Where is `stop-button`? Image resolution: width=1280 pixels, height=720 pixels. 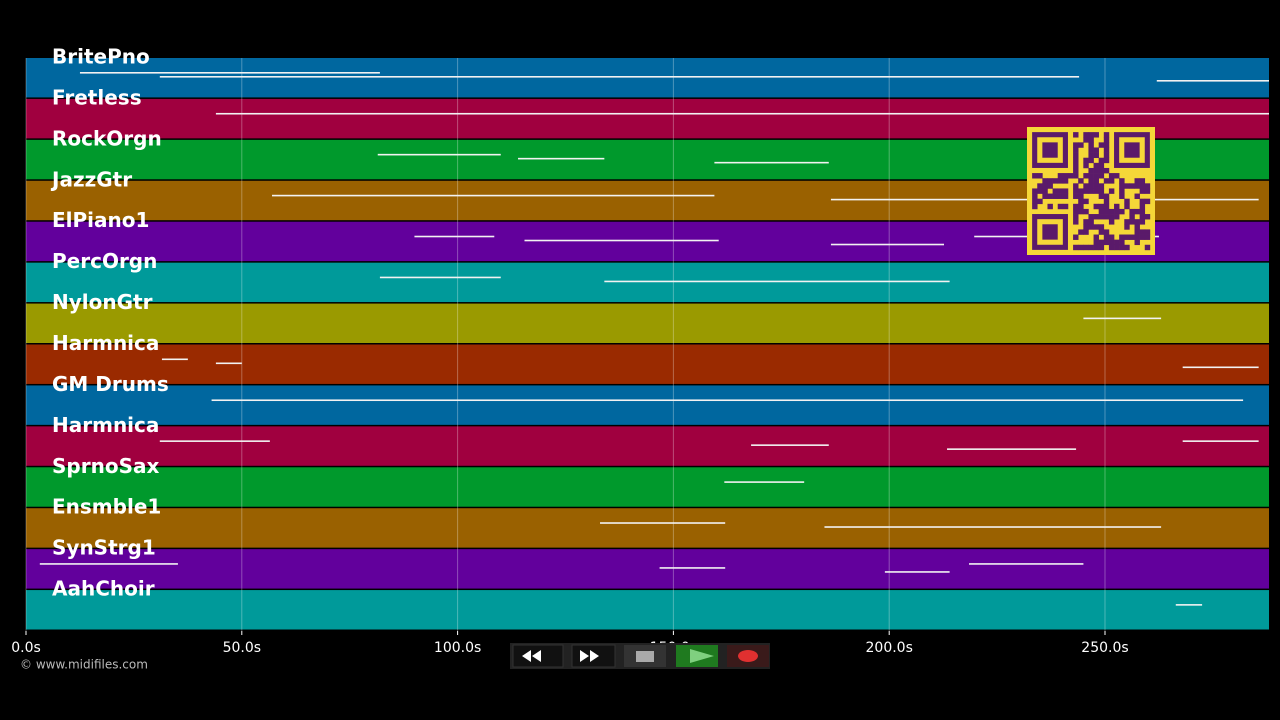 stop-button is located at coordinates (645, 656).